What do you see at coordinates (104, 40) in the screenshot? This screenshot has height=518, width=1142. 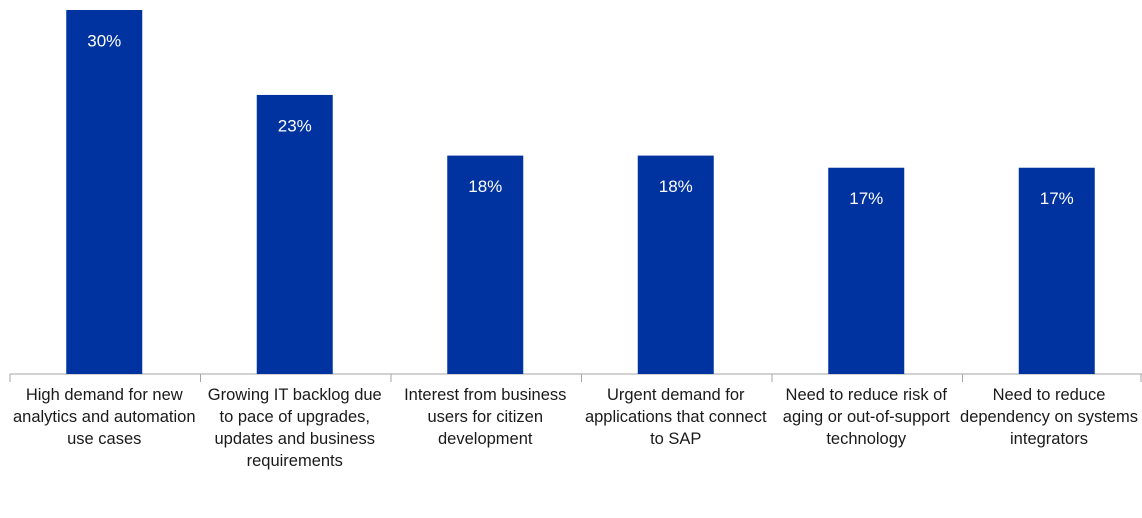 I see `value-label: 30%` at bounding box center [104, 40].